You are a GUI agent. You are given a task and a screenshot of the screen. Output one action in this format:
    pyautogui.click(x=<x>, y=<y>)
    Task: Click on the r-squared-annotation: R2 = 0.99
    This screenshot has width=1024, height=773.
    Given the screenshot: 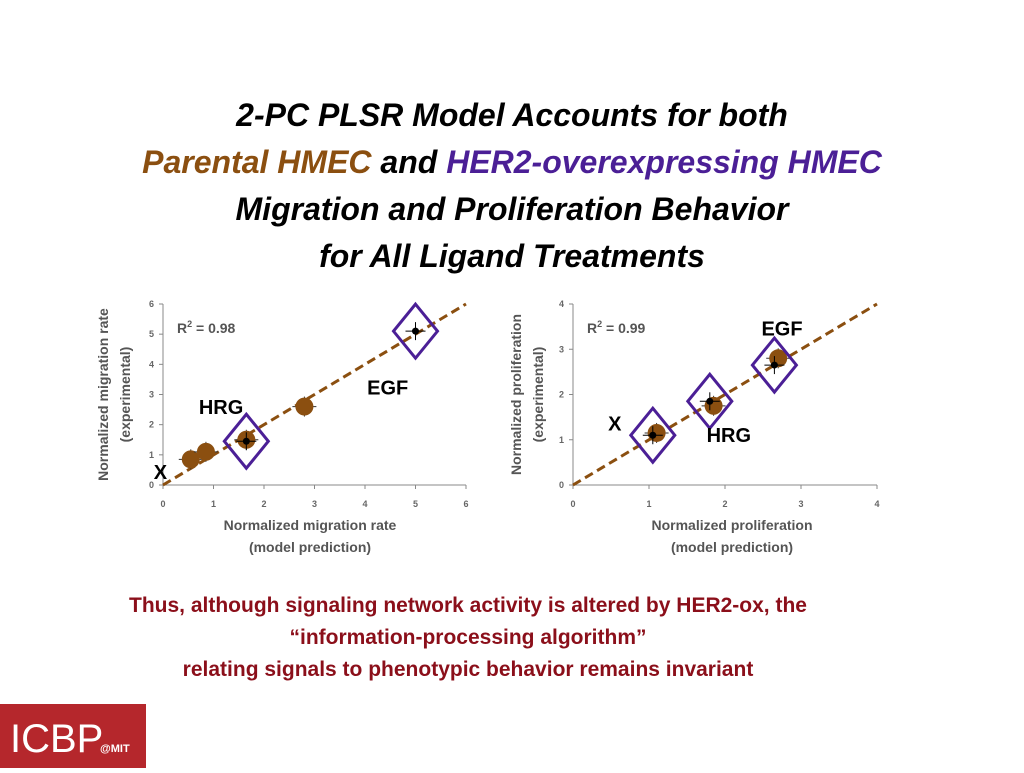 What is the action you would take?
    pyautogui.click(x=616, y=327)
    